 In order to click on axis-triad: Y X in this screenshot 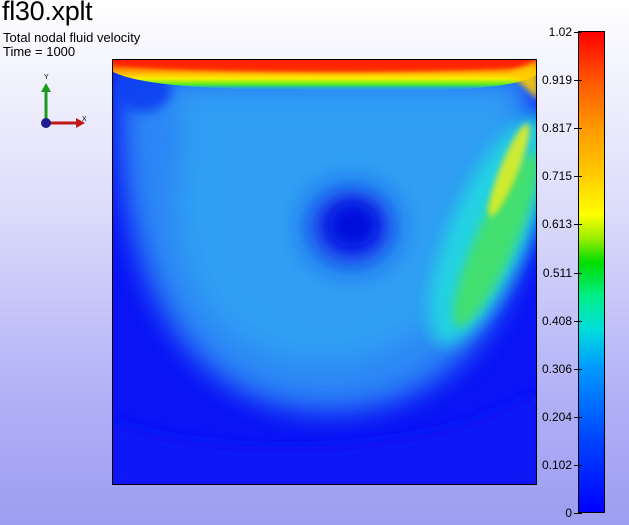, I will do `click(66, 104)`.